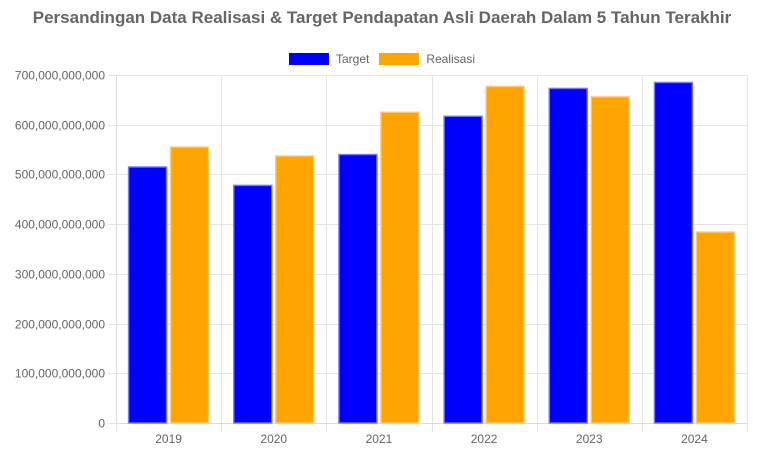 The width and height of the screenshot is (764, 463). I want to click on bar-target-2020: Target 2020: 478,000,000,000, so click(253, 304).